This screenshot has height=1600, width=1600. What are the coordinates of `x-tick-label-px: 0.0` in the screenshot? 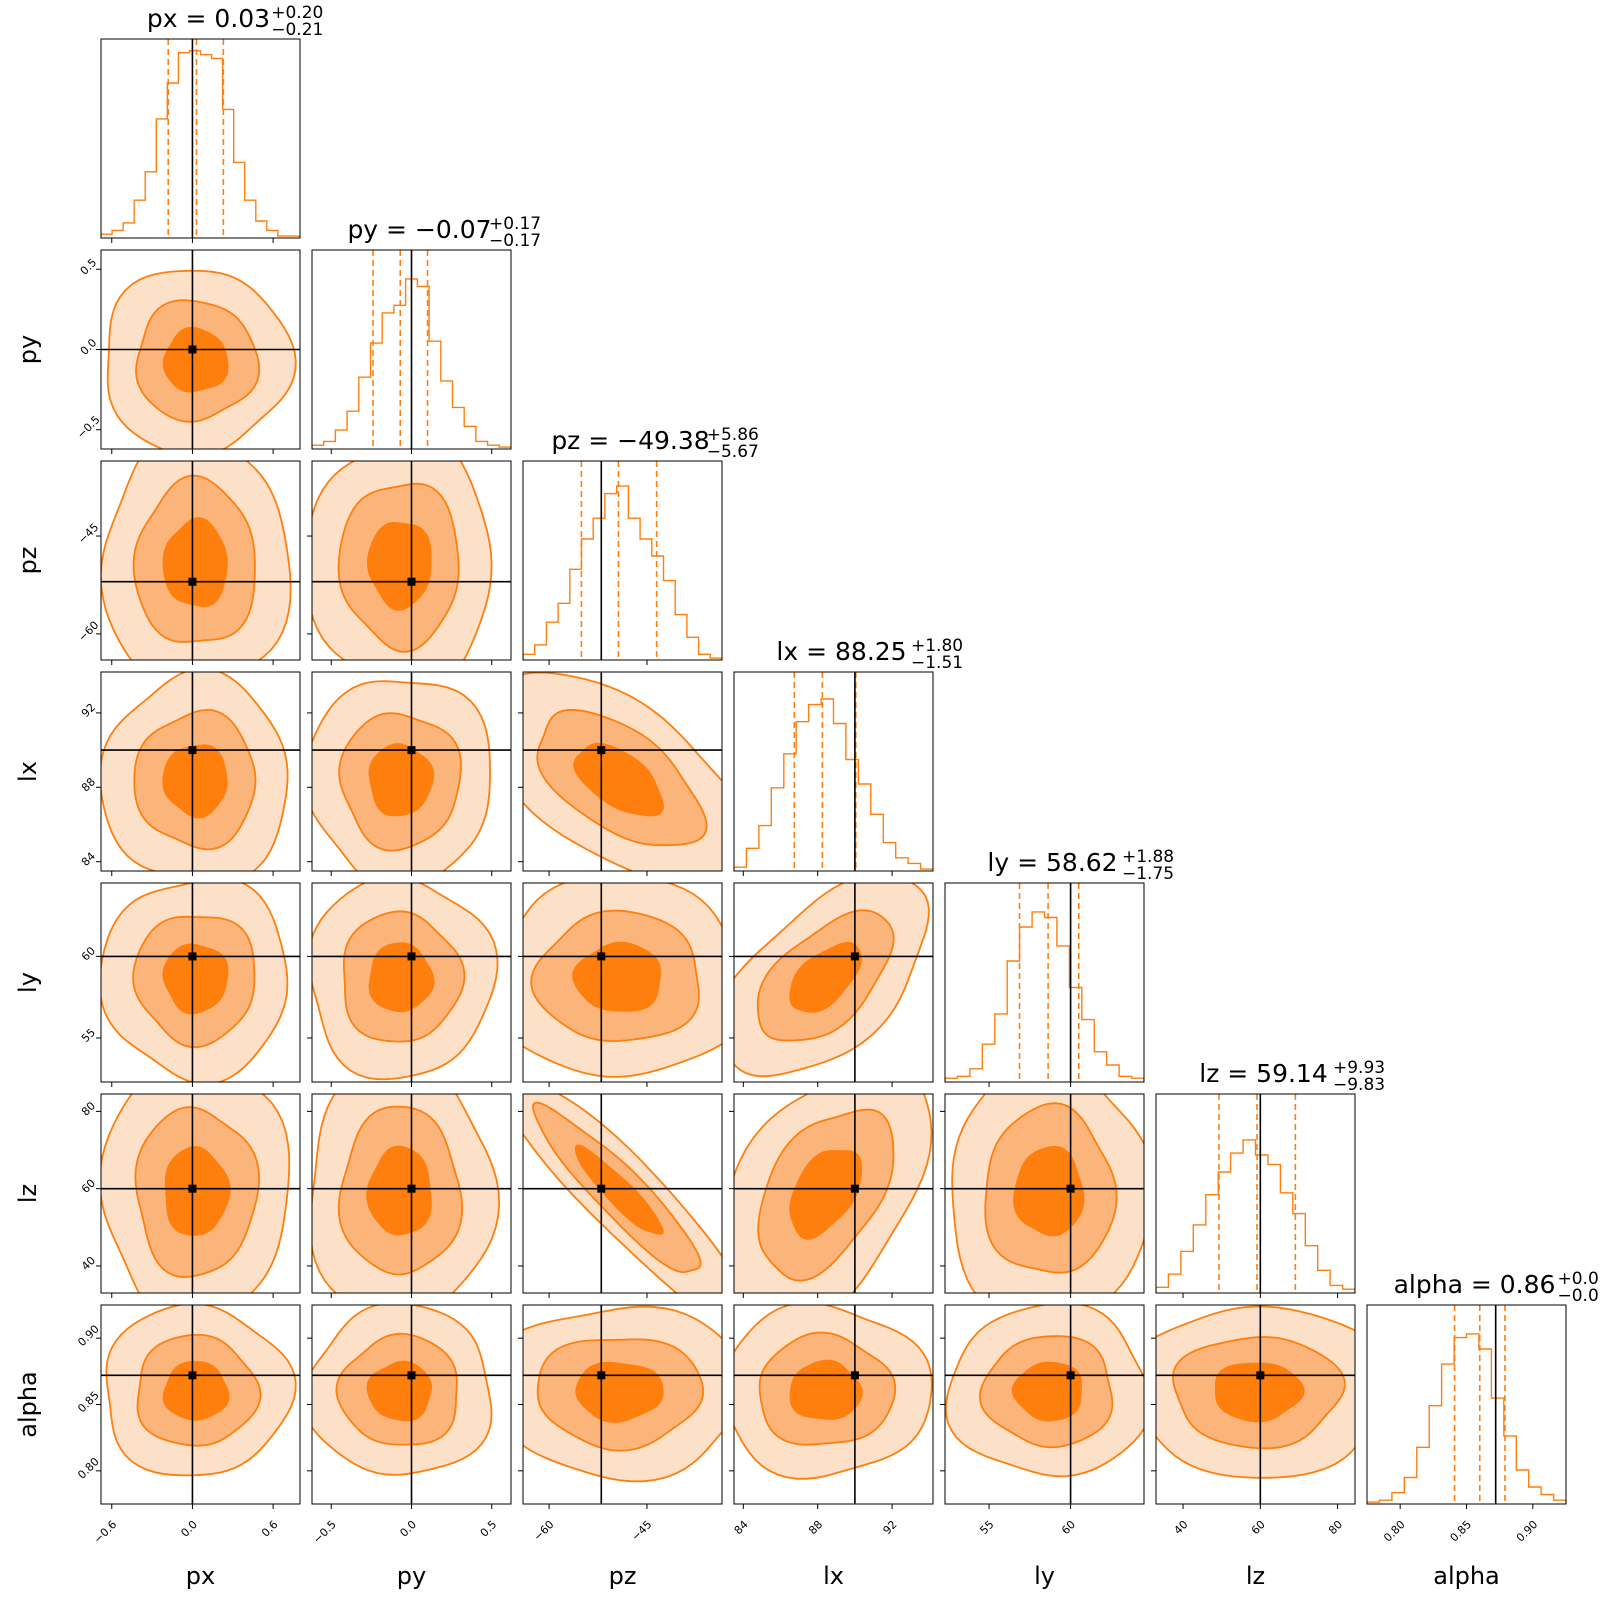 It's located at (189, 1529).